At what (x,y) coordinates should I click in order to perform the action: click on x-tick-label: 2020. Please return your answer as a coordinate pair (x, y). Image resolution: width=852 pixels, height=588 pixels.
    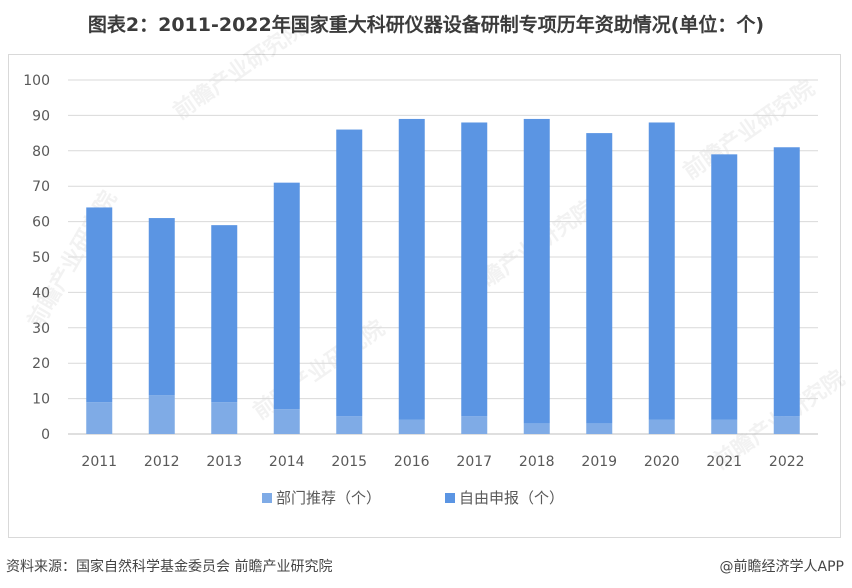
    Looking at the image, I should click on (662, 462).